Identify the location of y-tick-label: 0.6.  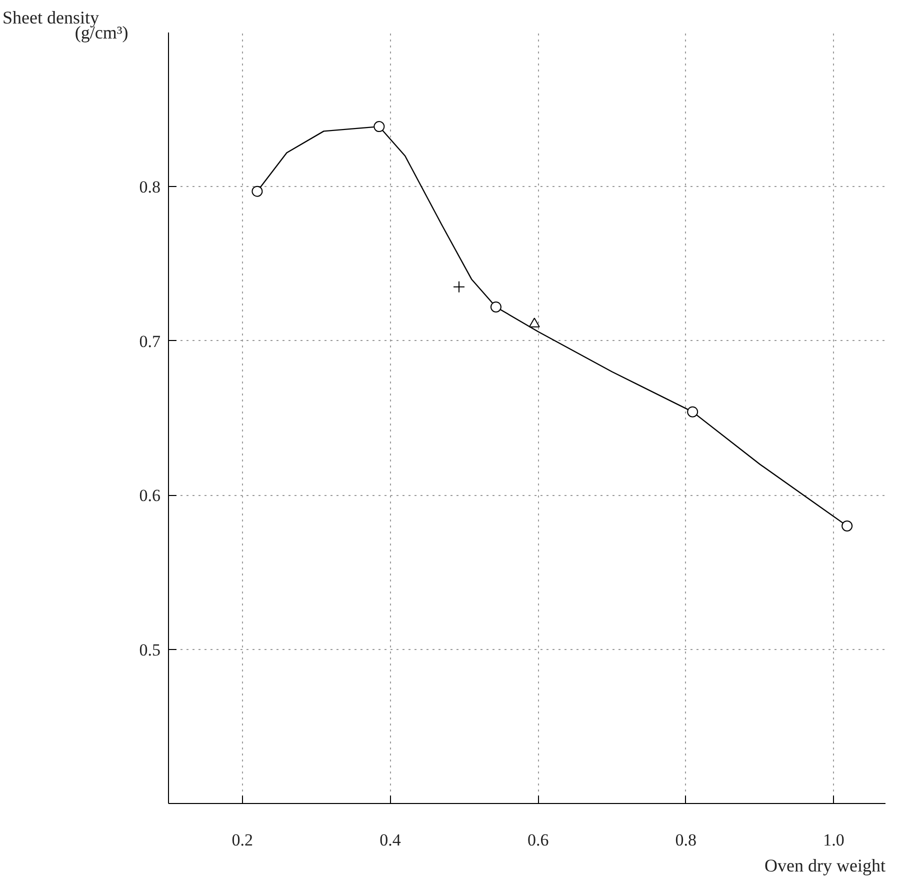
(149, 496).